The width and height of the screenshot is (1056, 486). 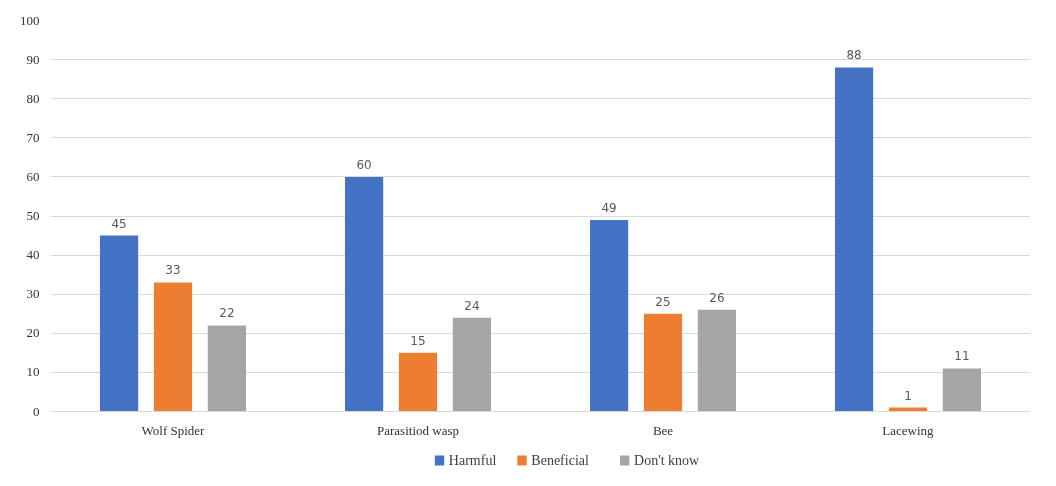 I want to click on x-tick-label: Bee, so click(x=663, y=430).